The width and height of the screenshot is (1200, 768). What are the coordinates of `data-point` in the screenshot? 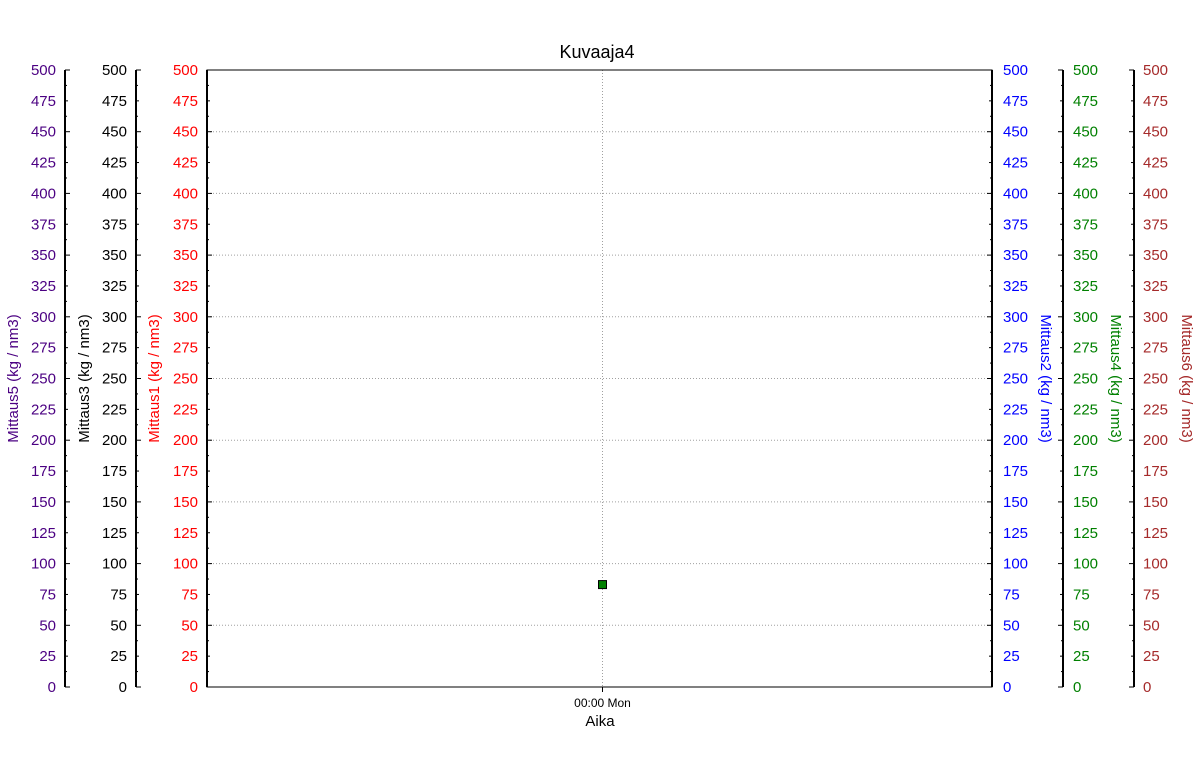 It's located at (602, 585).